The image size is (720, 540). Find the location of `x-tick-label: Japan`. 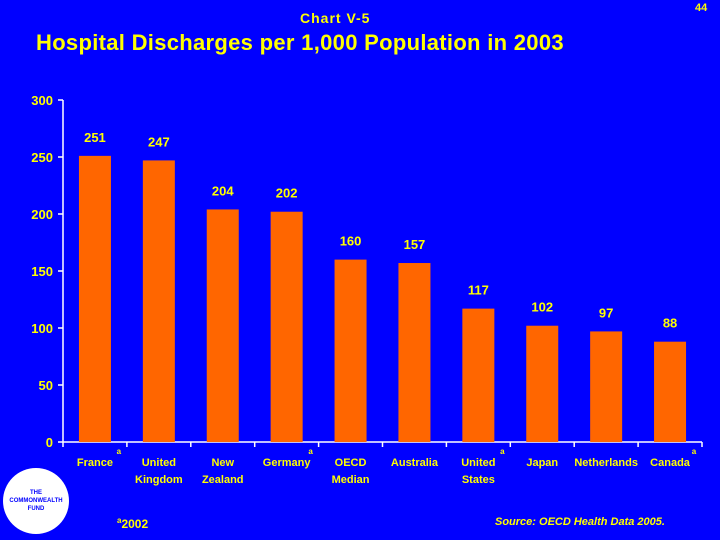

x-tick-label: Japan is located at coordinates (542, 463).